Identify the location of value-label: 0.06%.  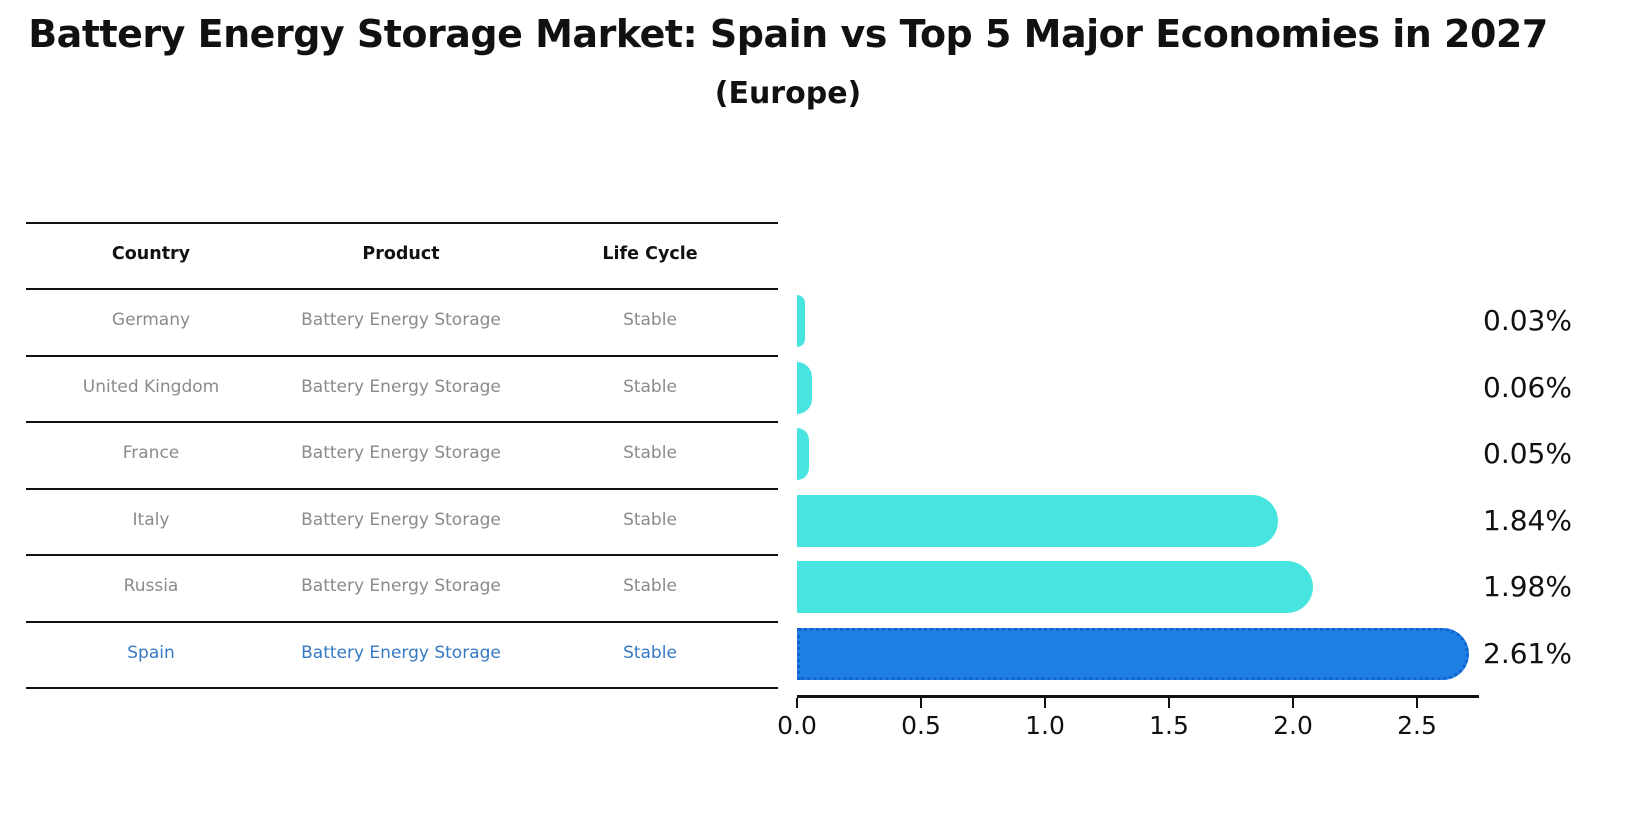
(1527, 387).